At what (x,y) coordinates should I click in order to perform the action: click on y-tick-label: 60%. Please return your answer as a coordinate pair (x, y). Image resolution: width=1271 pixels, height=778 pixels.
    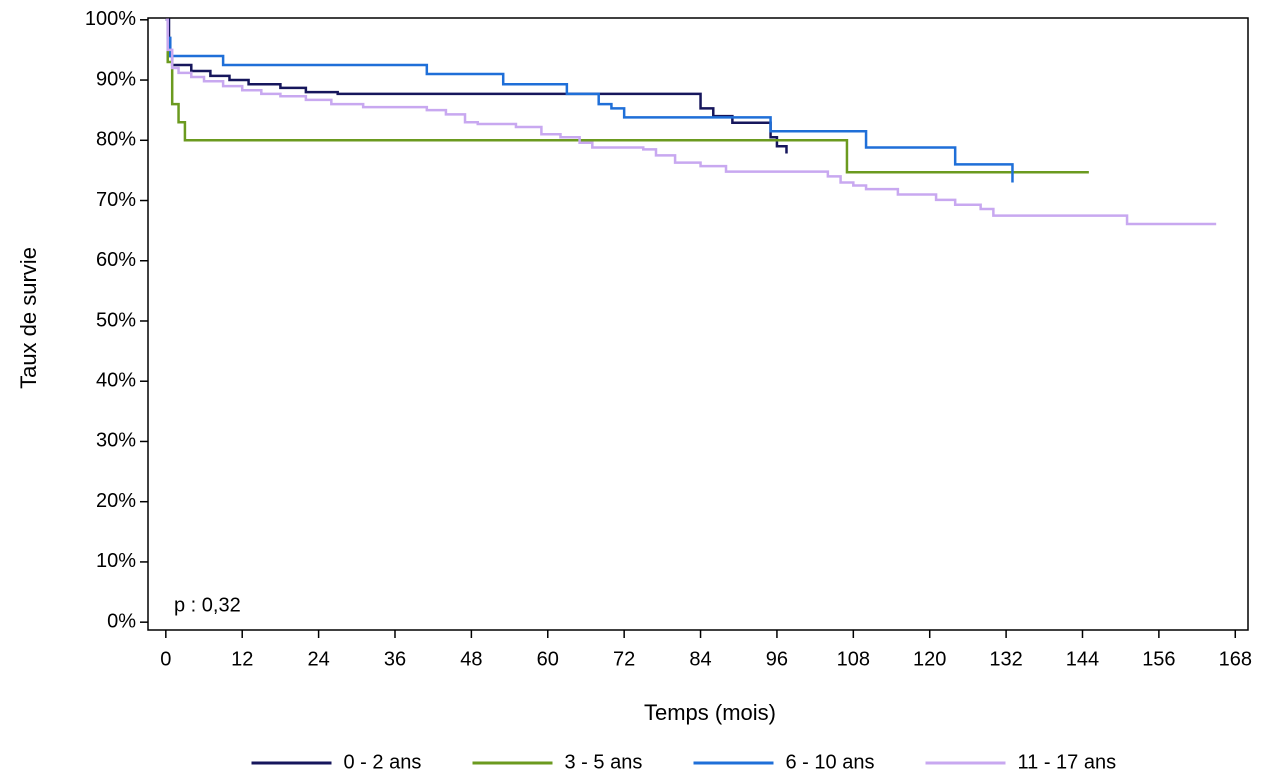
    Looking at the image, I should click on (116, 260).